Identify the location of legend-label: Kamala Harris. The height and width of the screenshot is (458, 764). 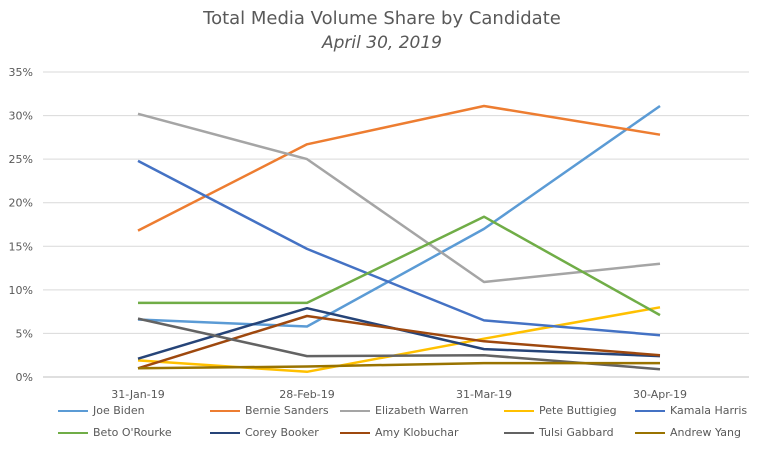
(709, 410).